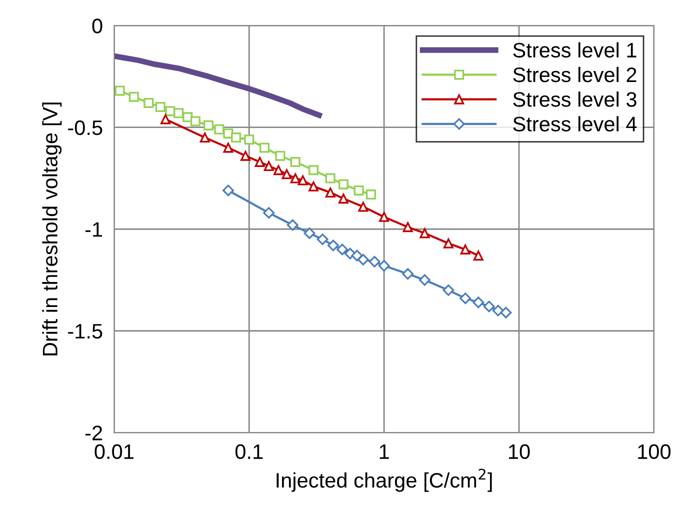 Image resolution: width=692 pixels, height=512 pixels. What do you see at coordinates (52, 229) in the screenshot?
I see `y-axis-title: Drift in threshold voltage [V]` at bounding box center [52, 229].